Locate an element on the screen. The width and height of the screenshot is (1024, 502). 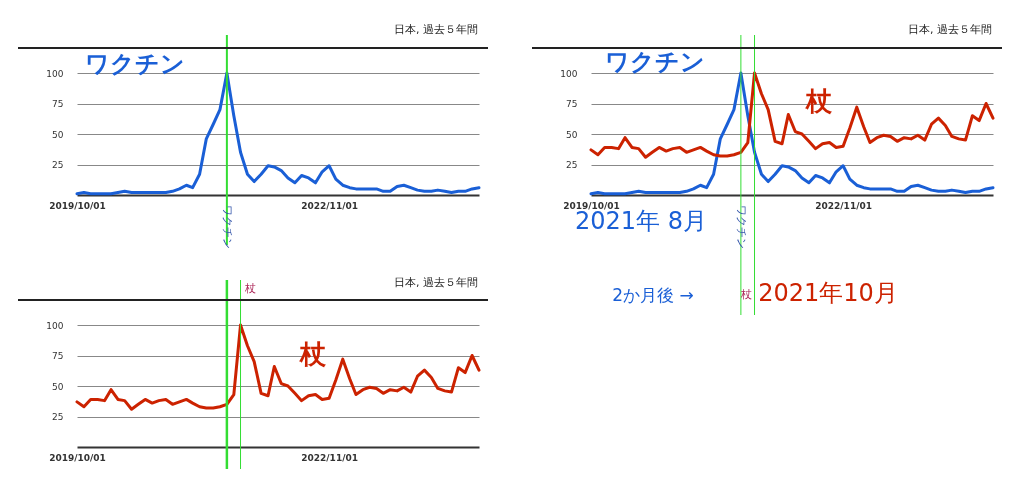
text: 2か月後 → is located at coordinates (653, 295).